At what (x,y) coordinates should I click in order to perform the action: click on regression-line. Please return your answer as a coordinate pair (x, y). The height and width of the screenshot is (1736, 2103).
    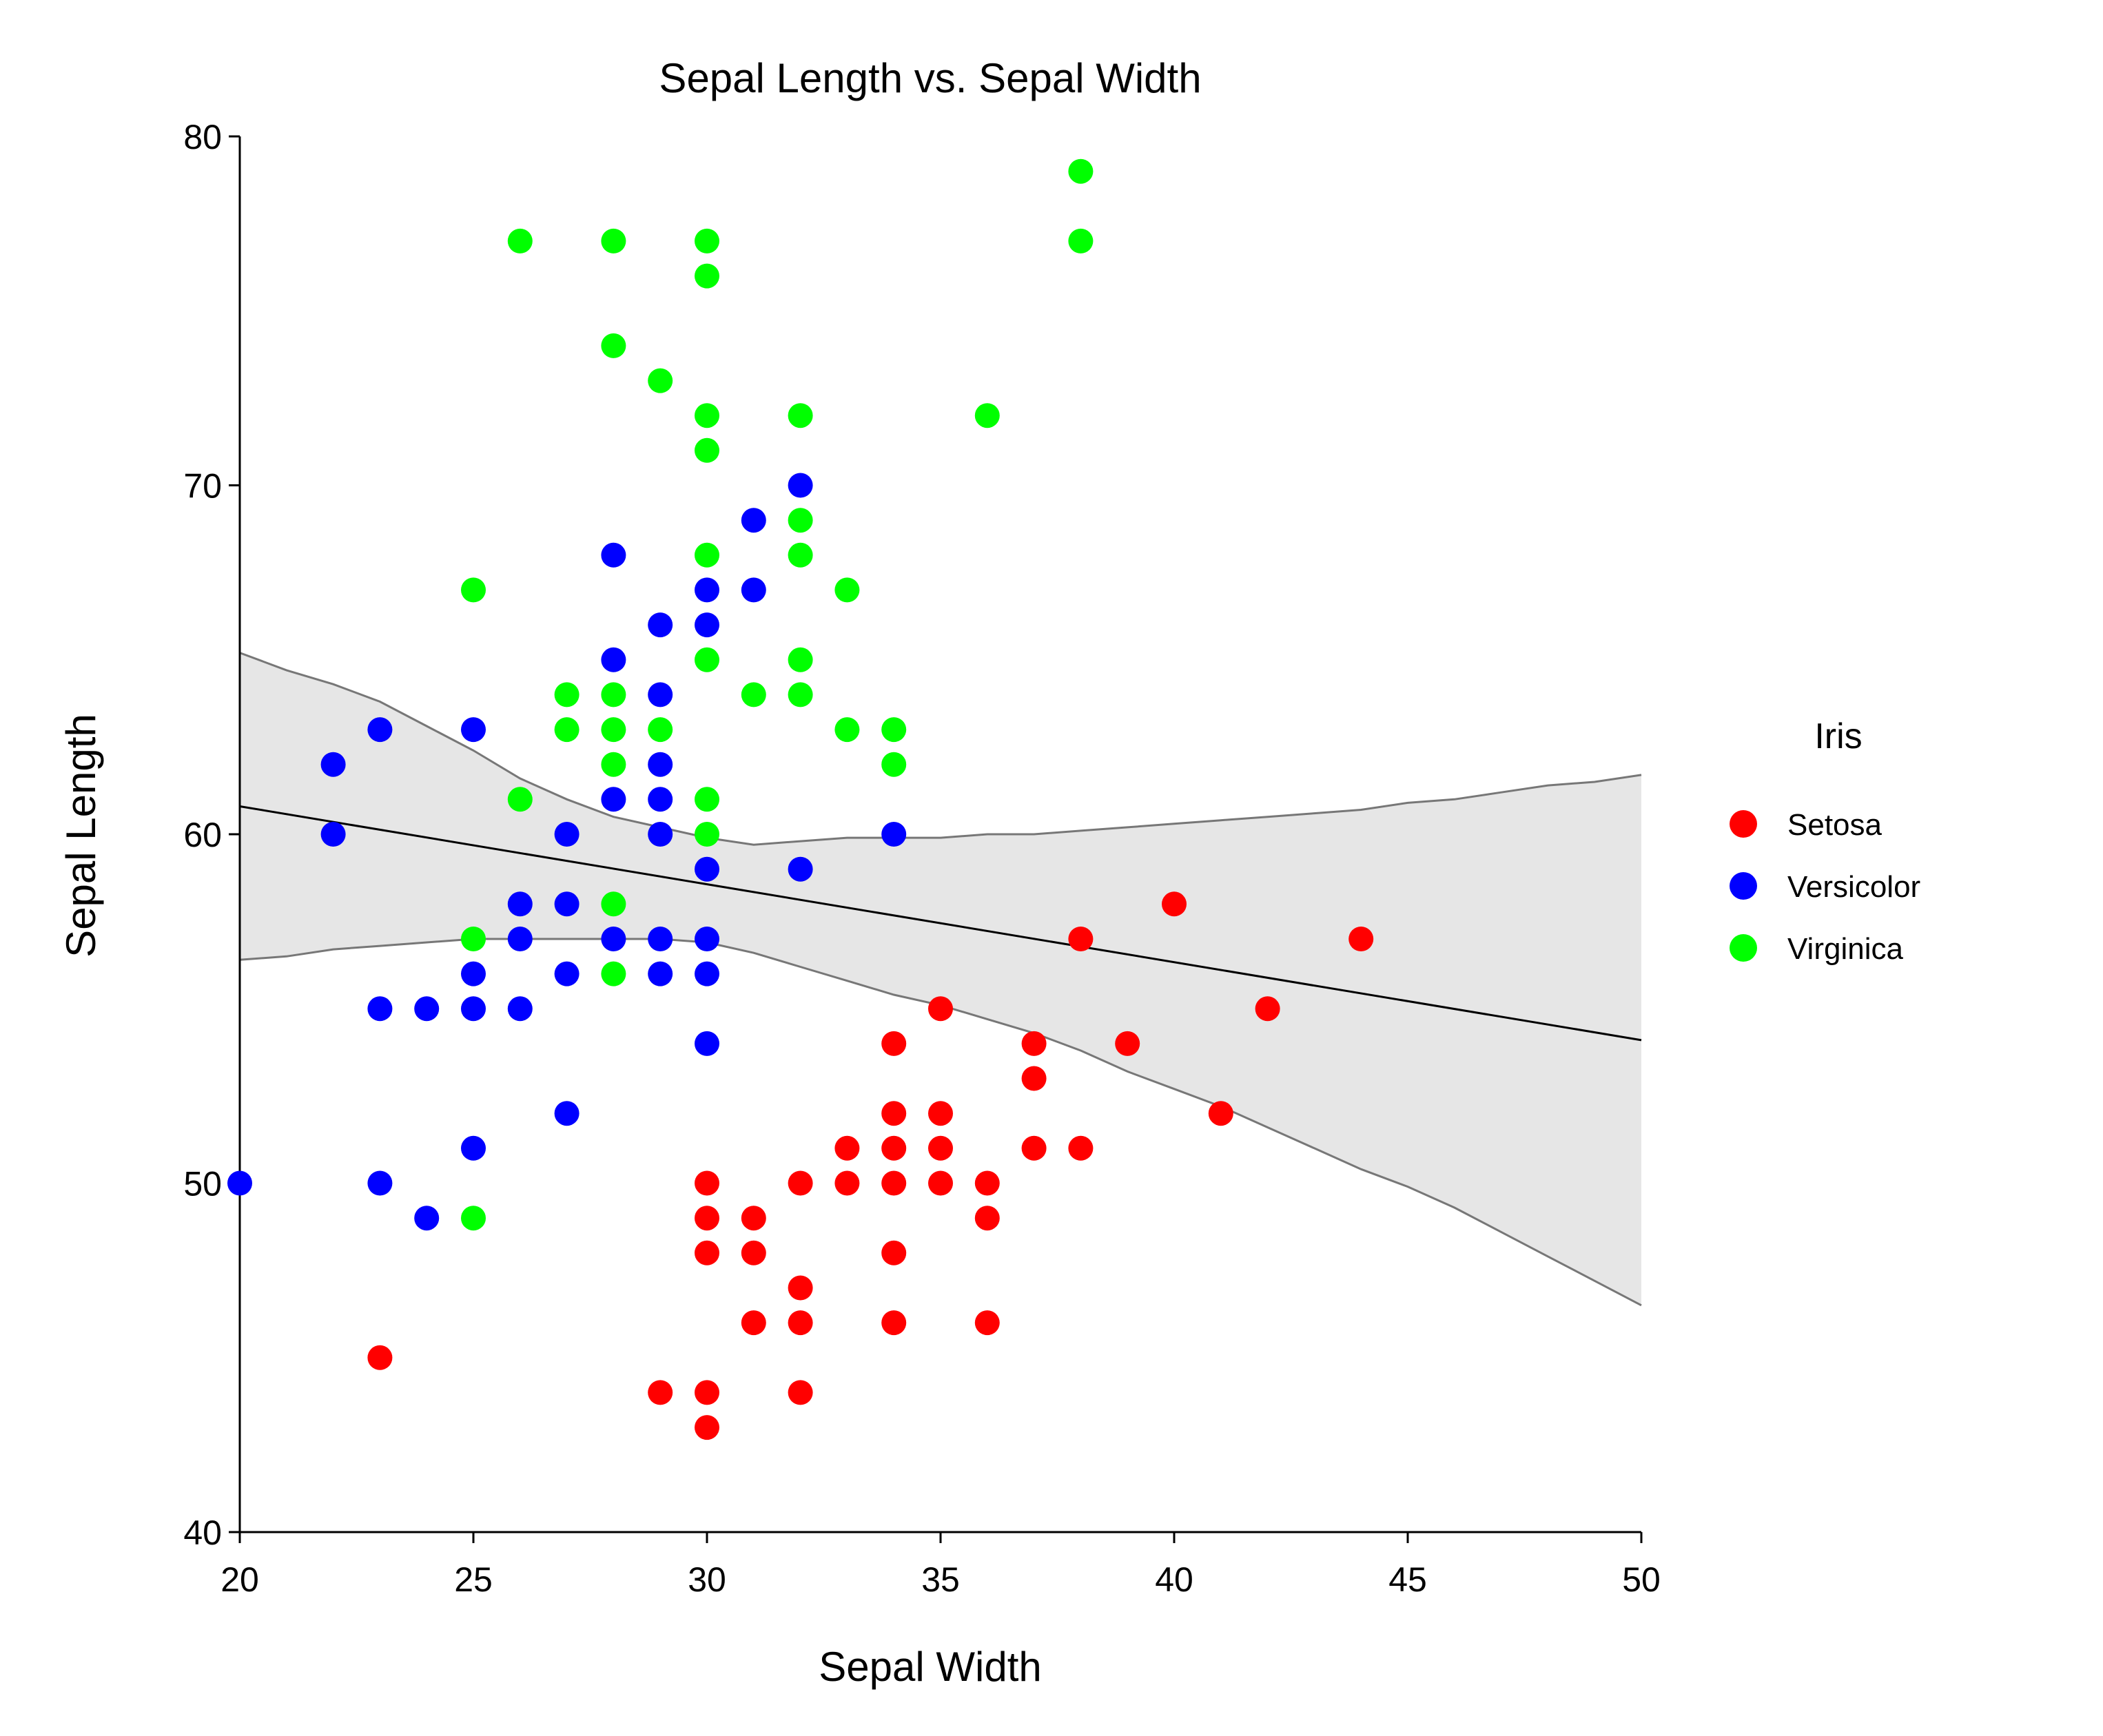
    Looking at the image, I should click on (941, 923).